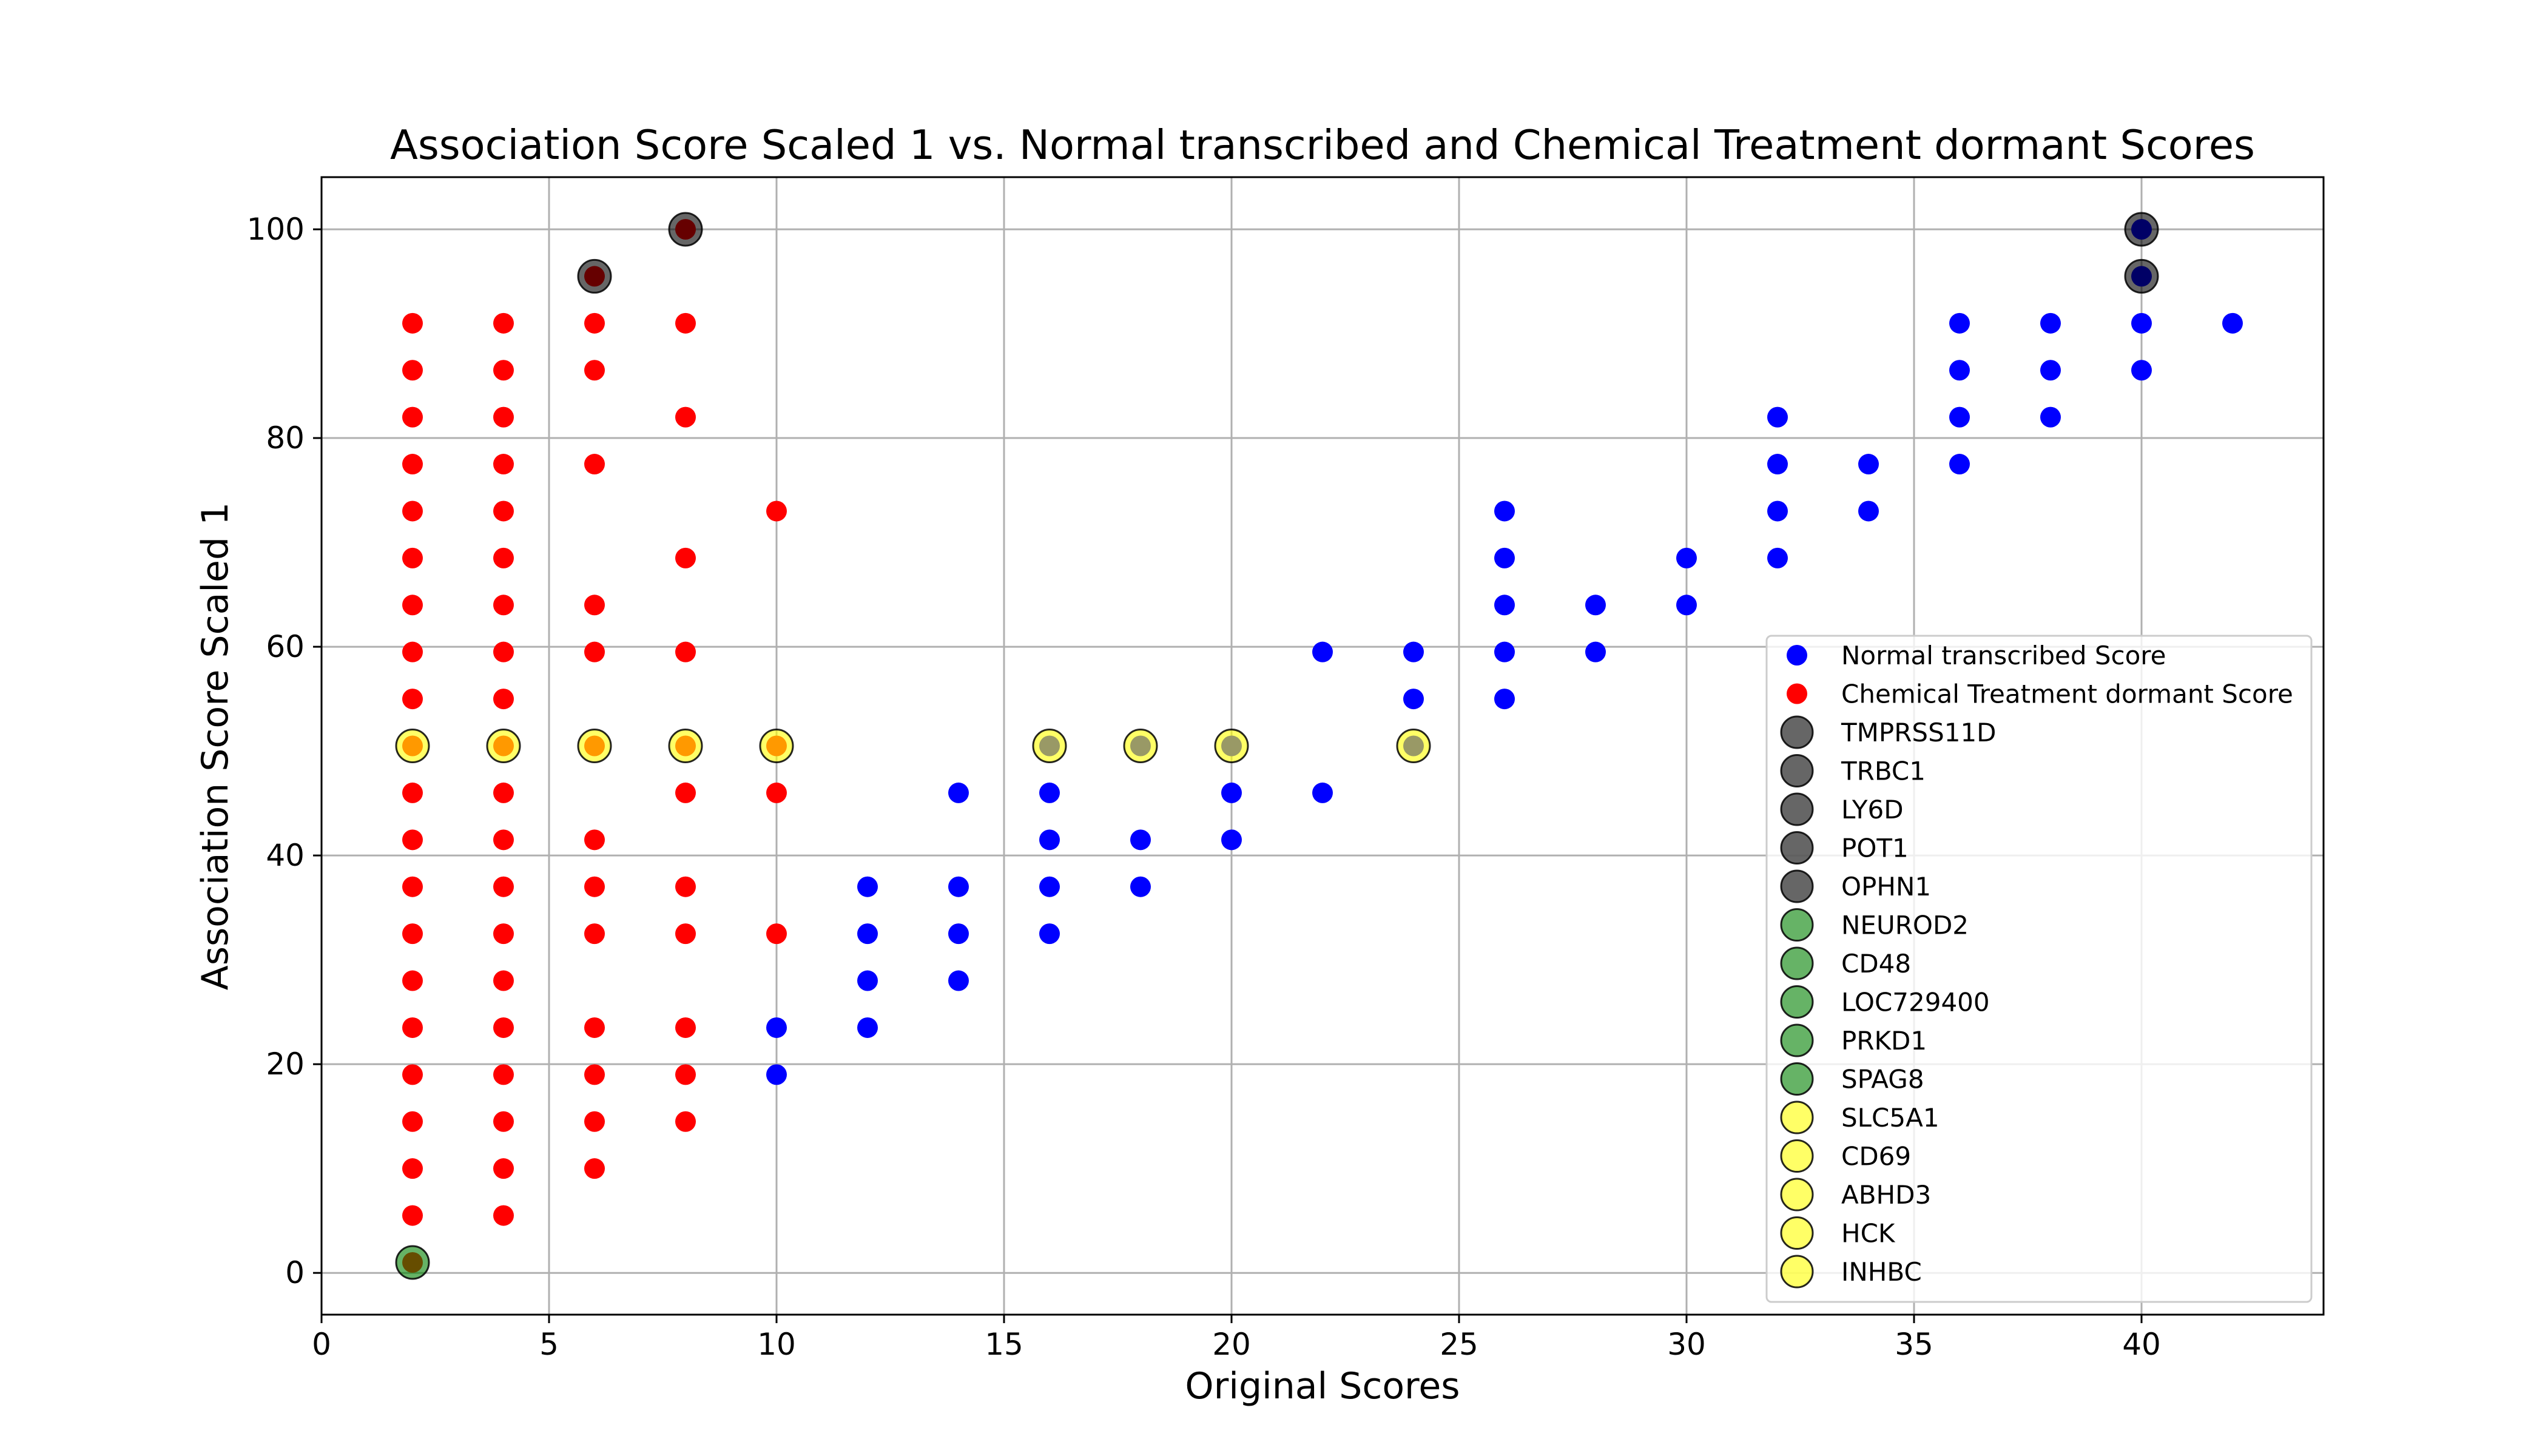  I want to click on legend-label: LOC729400, so click(1915, 1002).